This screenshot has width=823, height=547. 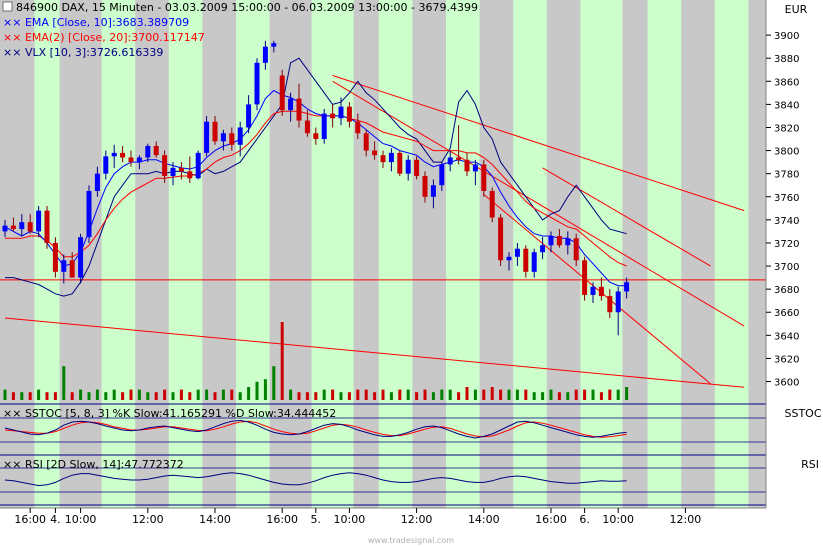 What do you see at coordinates (786, 267) in the screenshot?
I see `price-tick-label: 3700` at bounding box center [786, 267].